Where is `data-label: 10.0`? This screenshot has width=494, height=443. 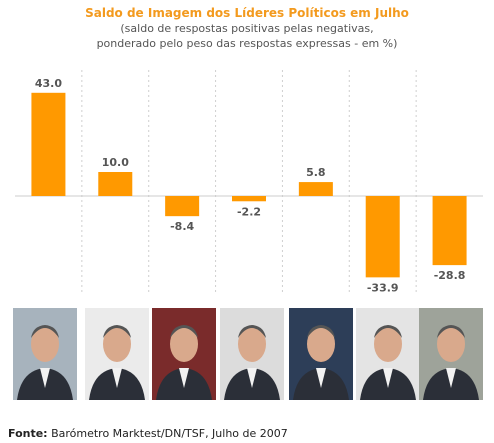
data-label: 10.0 is located at coordinates (115, 162).